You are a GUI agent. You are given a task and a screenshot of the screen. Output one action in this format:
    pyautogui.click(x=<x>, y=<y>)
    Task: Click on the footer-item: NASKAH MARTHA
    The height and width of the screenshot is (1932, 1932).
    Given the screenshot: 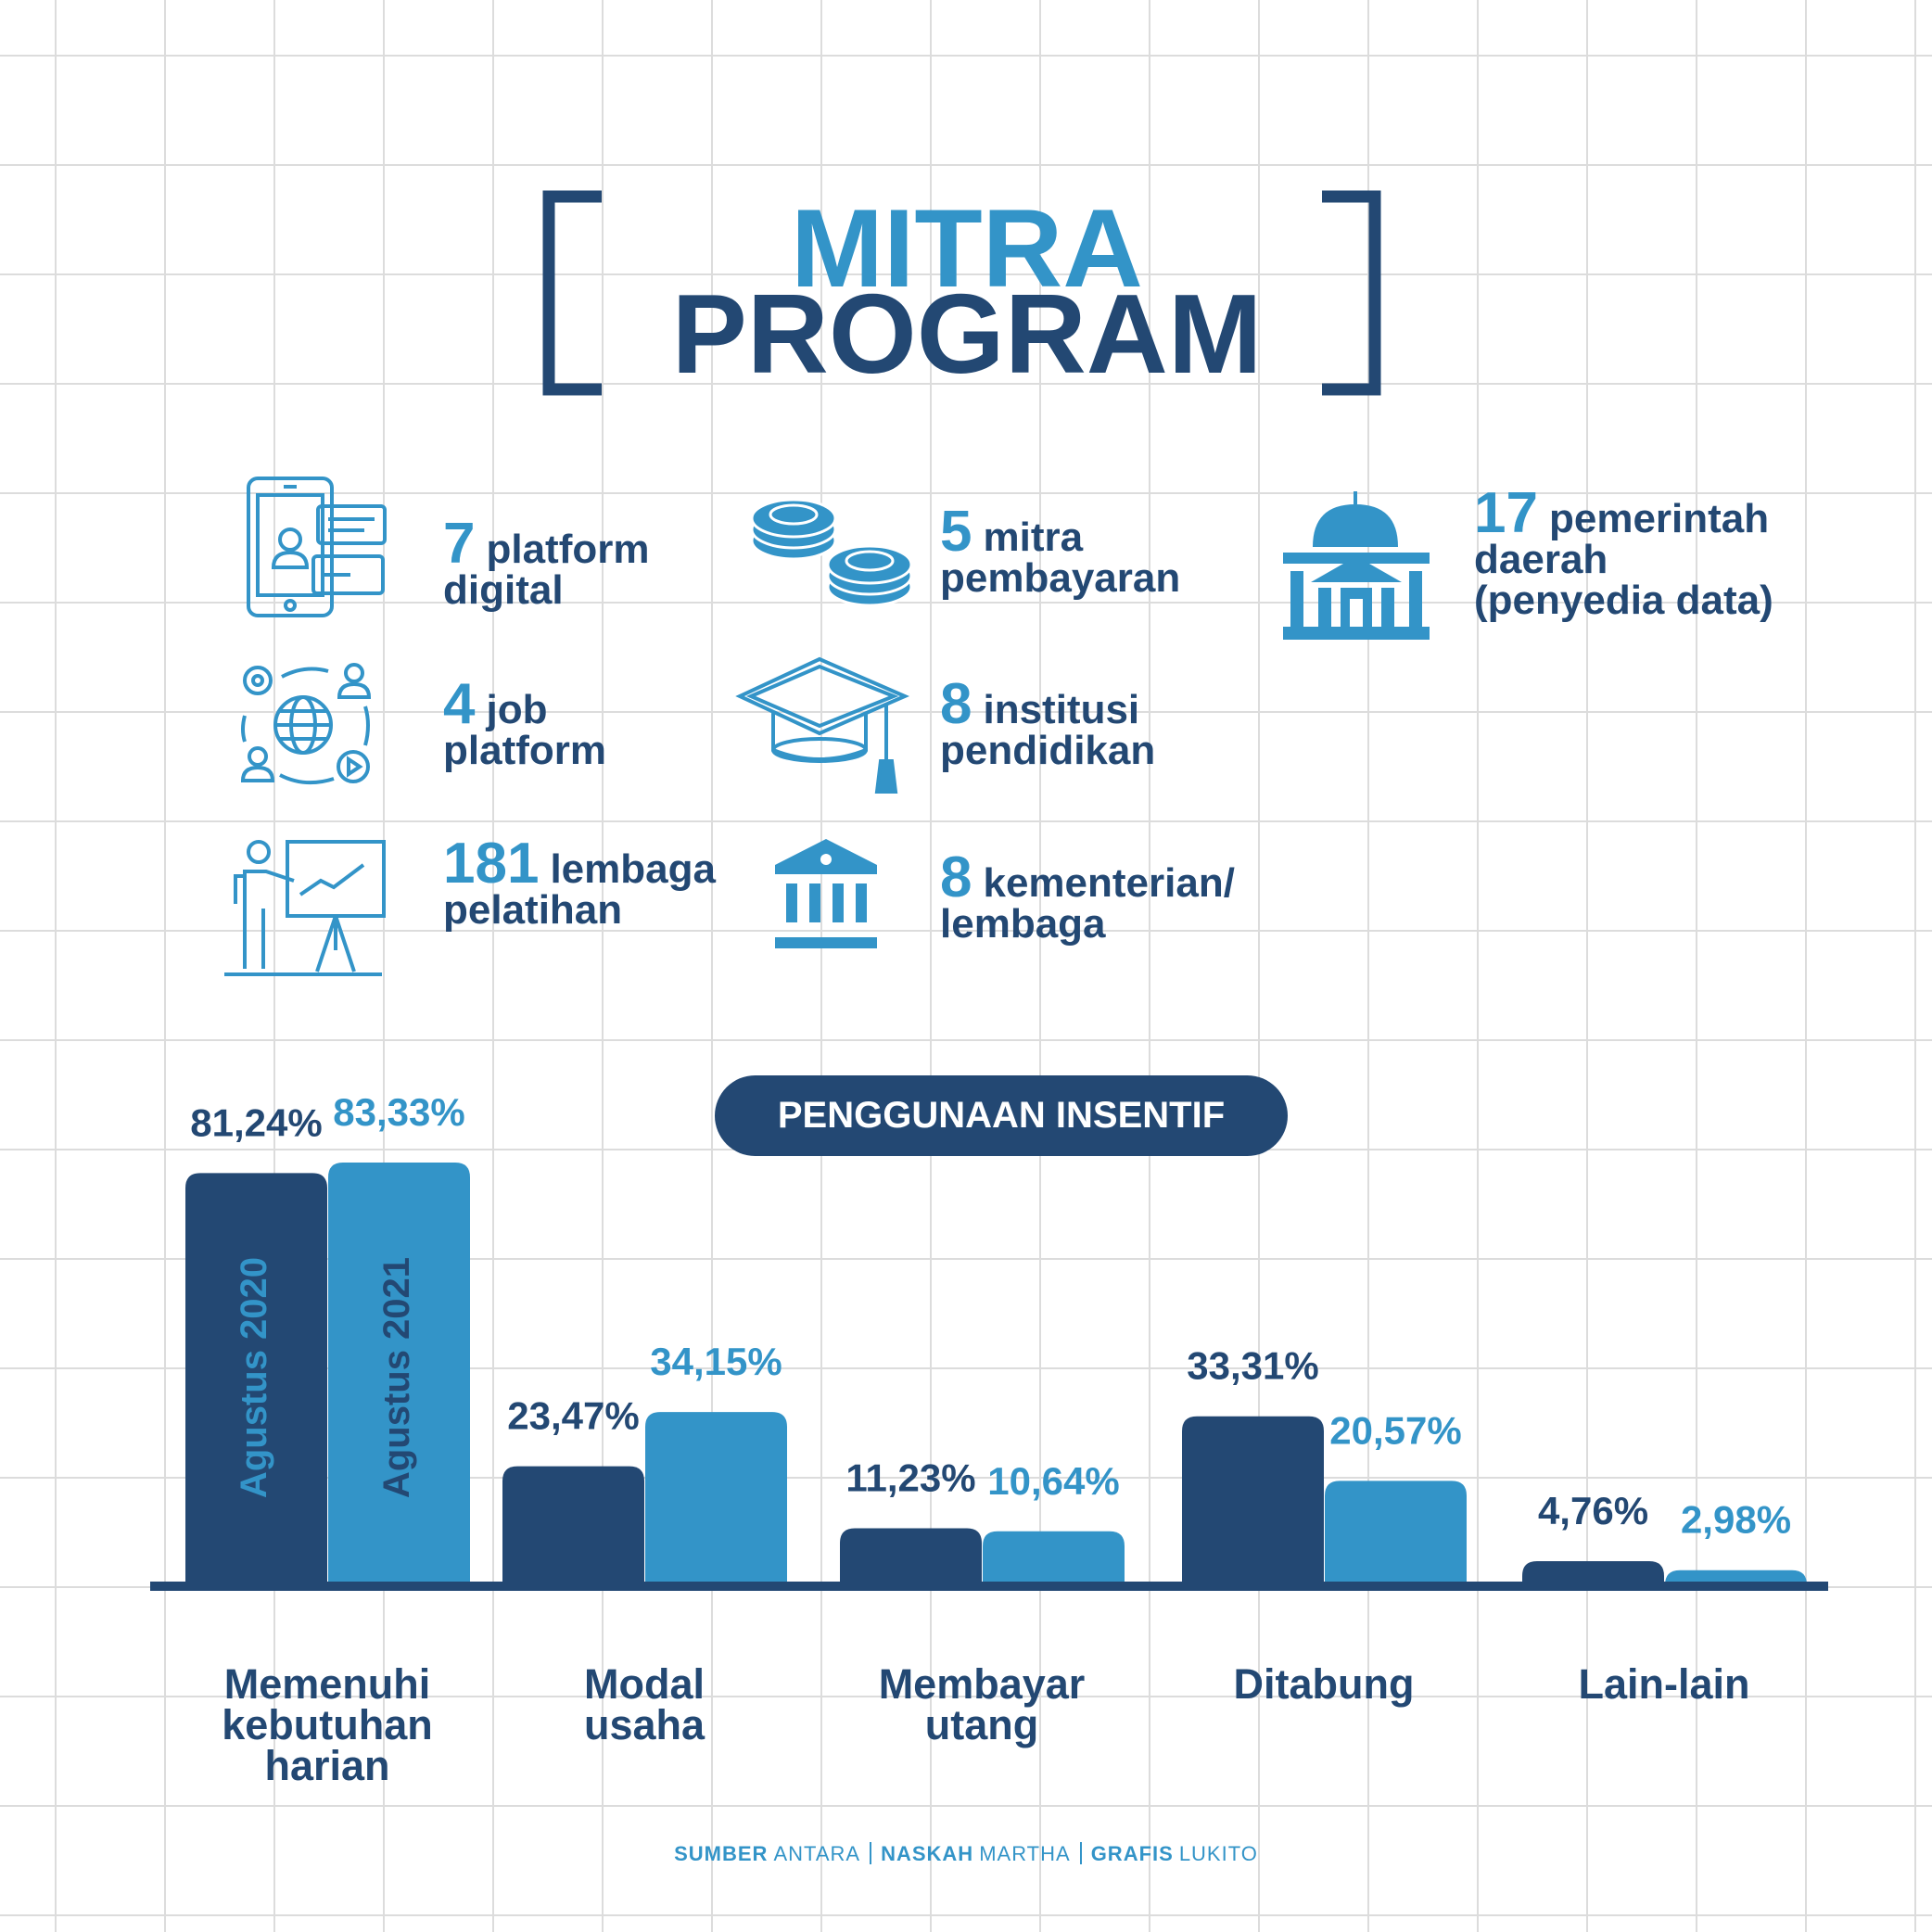 What is the action you would take?
    pyautogui.click(x=976, y=1854)
    